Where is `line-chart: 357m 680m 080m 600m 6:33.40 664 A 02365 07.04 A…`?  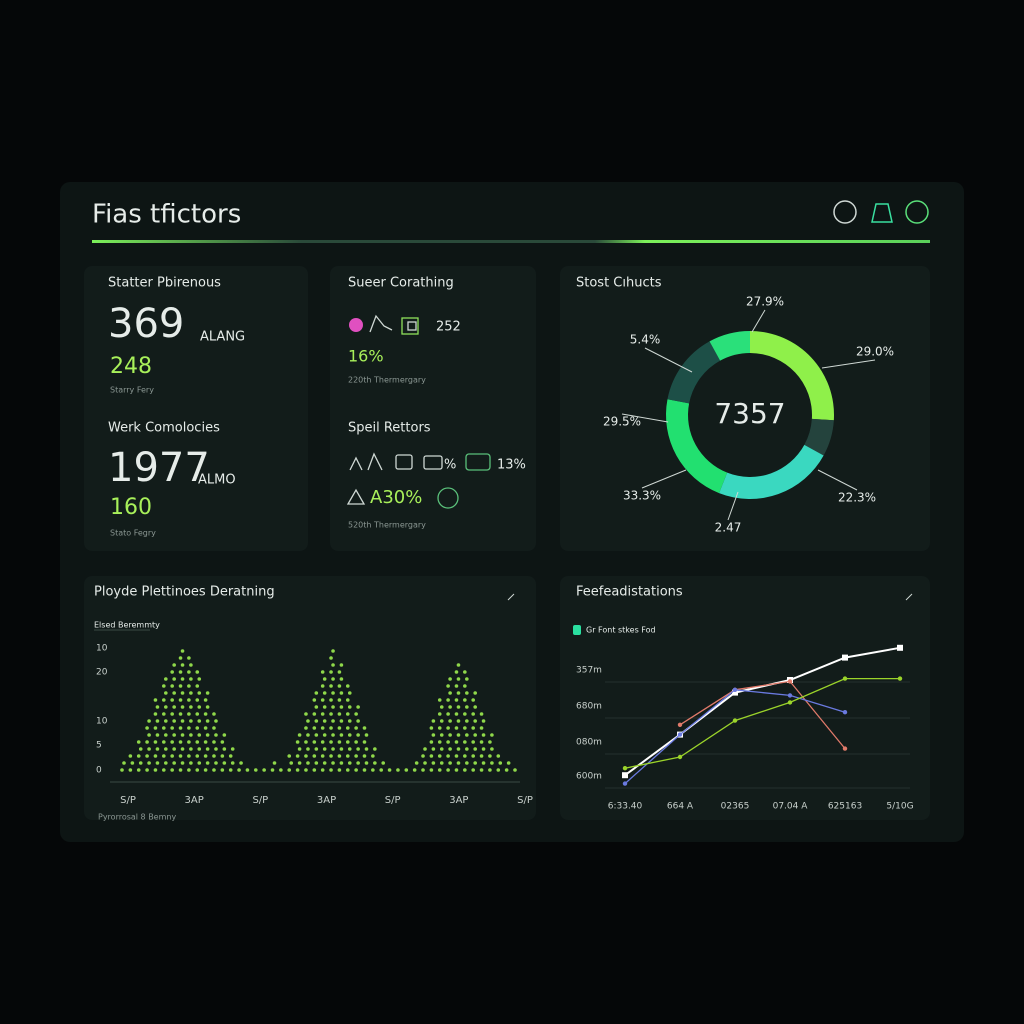 line-chart: 357m 680m 080m 600m 6:33.40 664 A 02365 07.04 A… is located at coordinates (745, 728).